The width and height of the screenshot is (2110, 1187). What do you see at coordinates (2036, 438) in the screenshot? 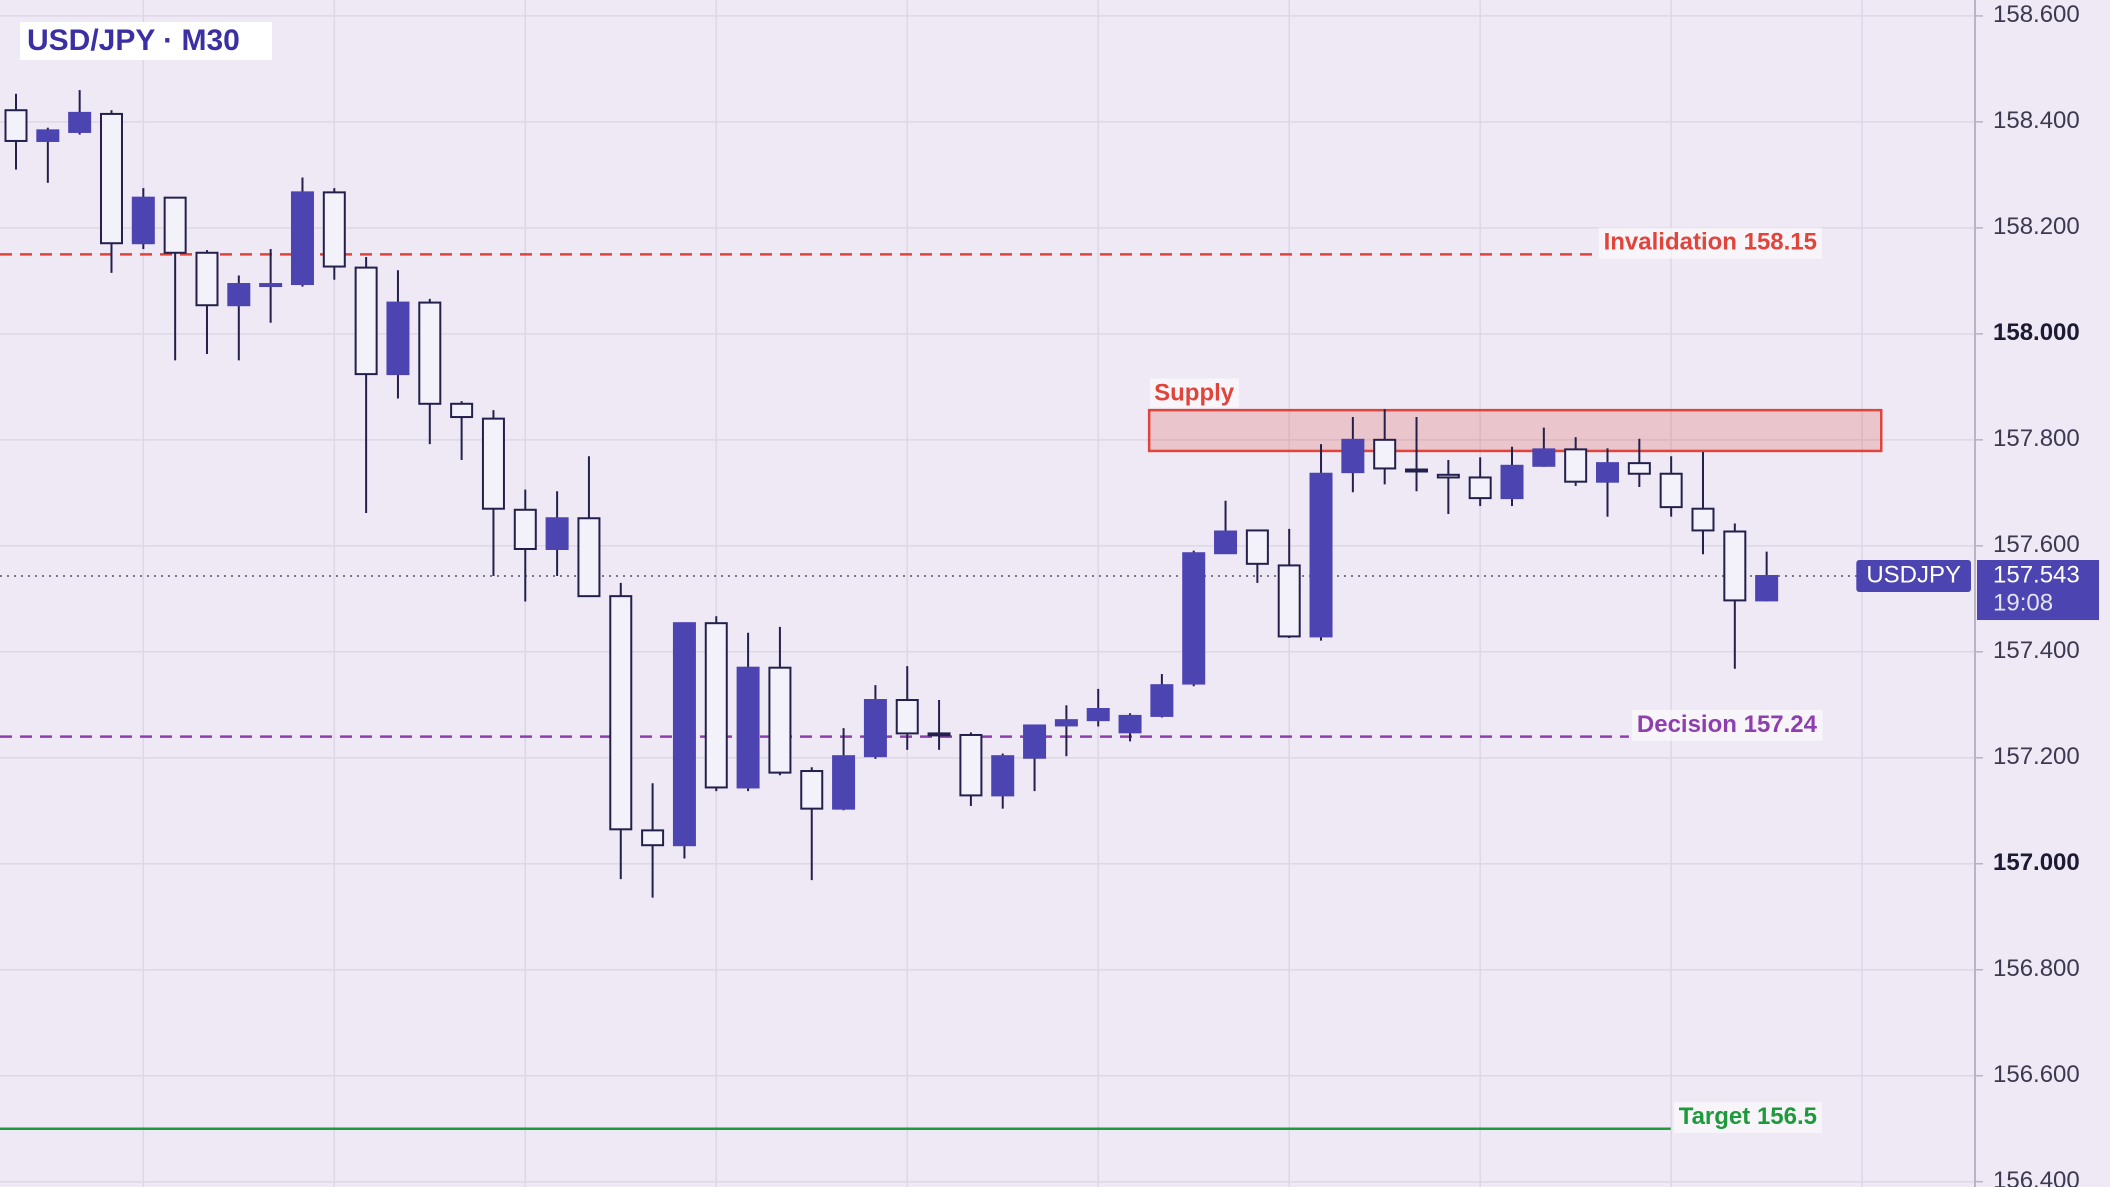
I see `y-tick-label: 157.800` at bounding box center [2036, 438].